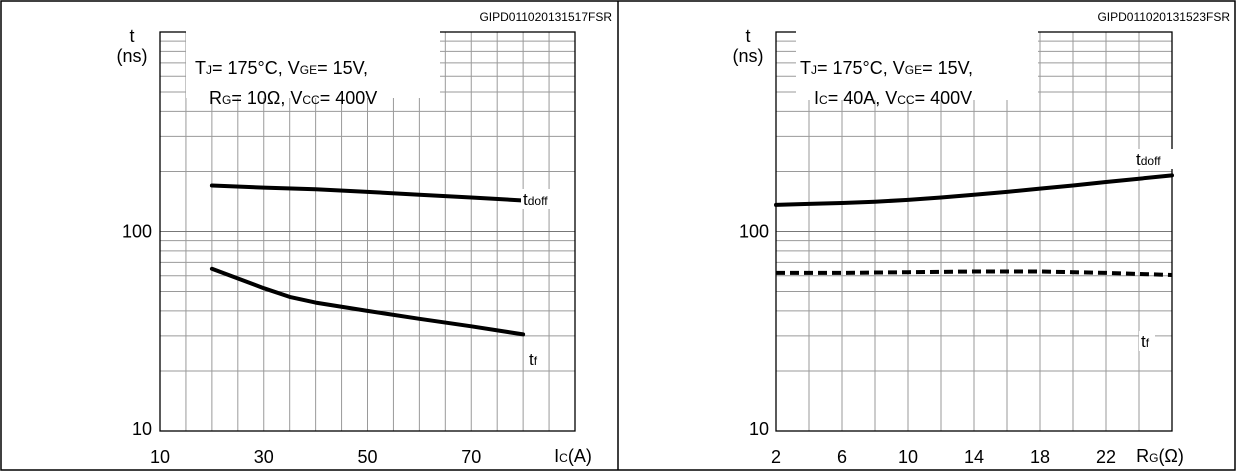 The image size is (1236, 471). Describe the element at coordinates (974, 457) in the screenshot. I see `x-tick-label: 14` at that location.